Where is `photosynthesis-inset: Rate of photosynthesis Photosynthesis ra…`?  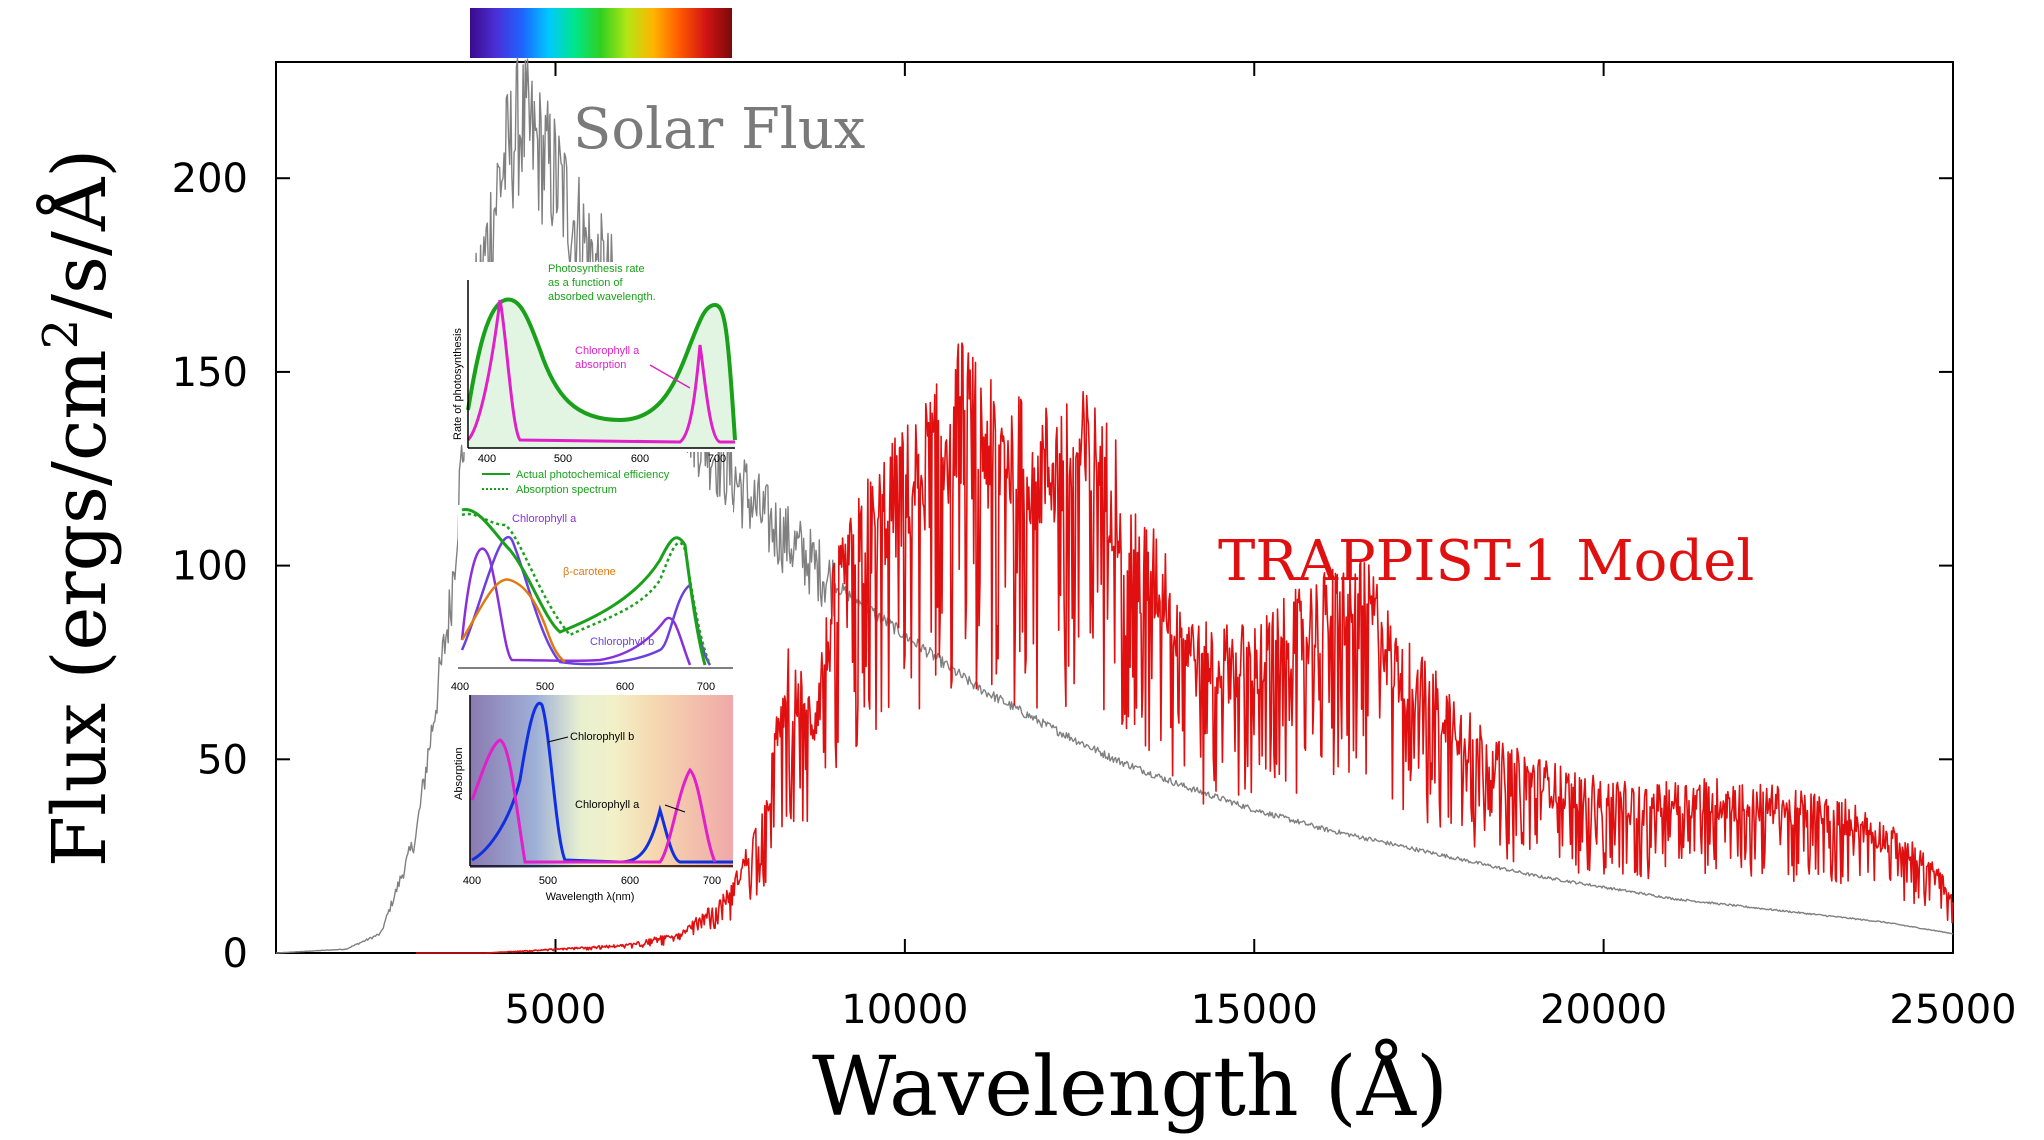
photosynthesis-inset: Rate of photosynthesis Photosynthesis ra… is located at coordinates (594, 582).